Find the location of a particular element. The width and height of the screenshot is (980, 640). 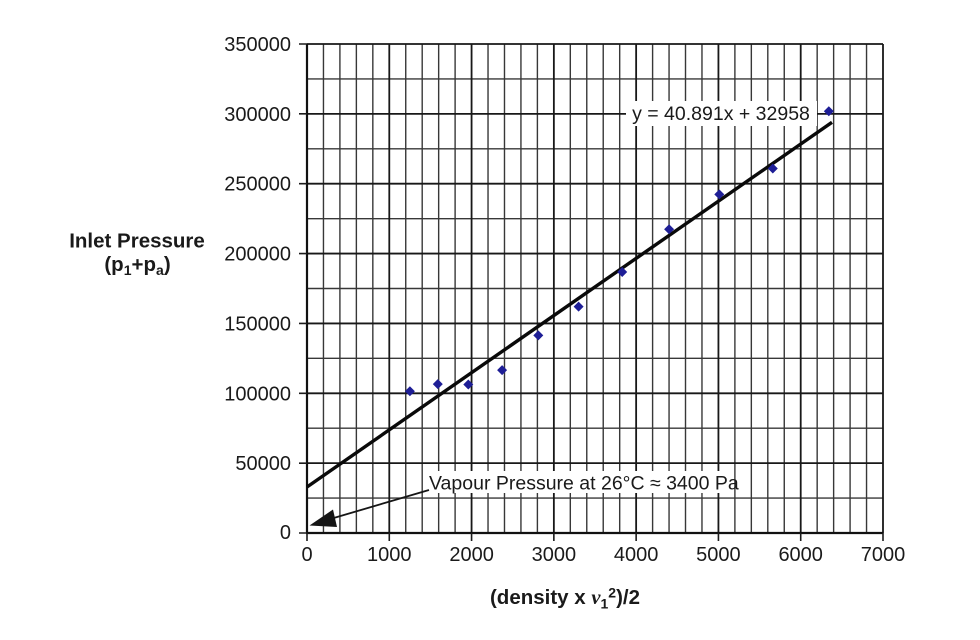

svg-text:Vapour Pressure at 26°C ≈ 3400: Vapour Pressure at 26°C ≈ 3400 Pa is located at coordinates (584, 484).